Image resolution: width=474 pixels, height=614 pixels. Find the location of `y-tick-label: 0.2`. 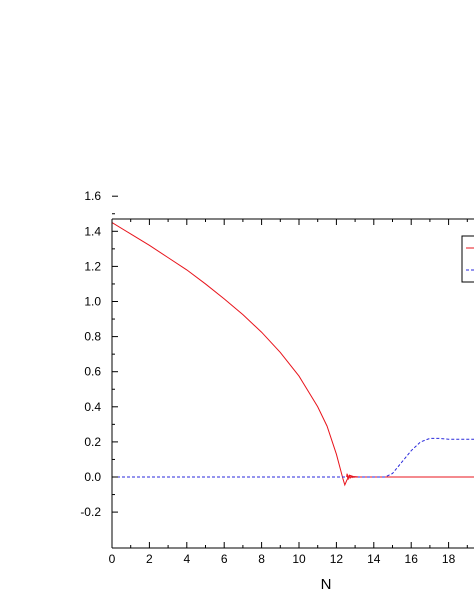

y-tick-label: 0.2 is located at coordinates (92, 442).